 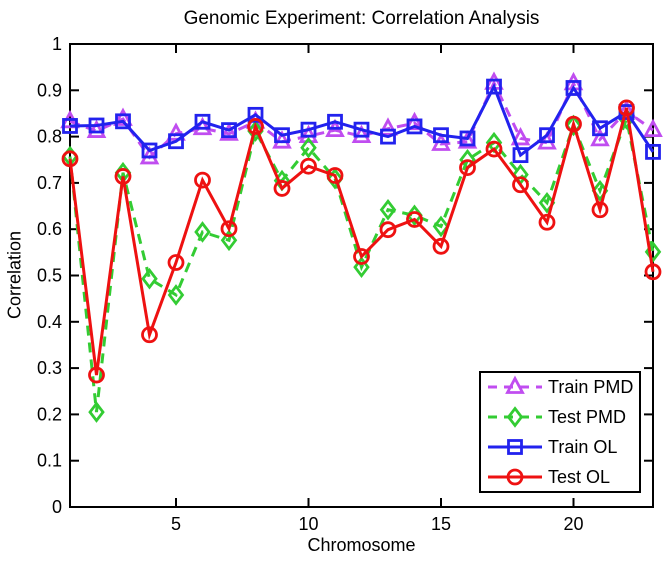 I want to click on legend-label: Train OL, so click(x=582, y=447).